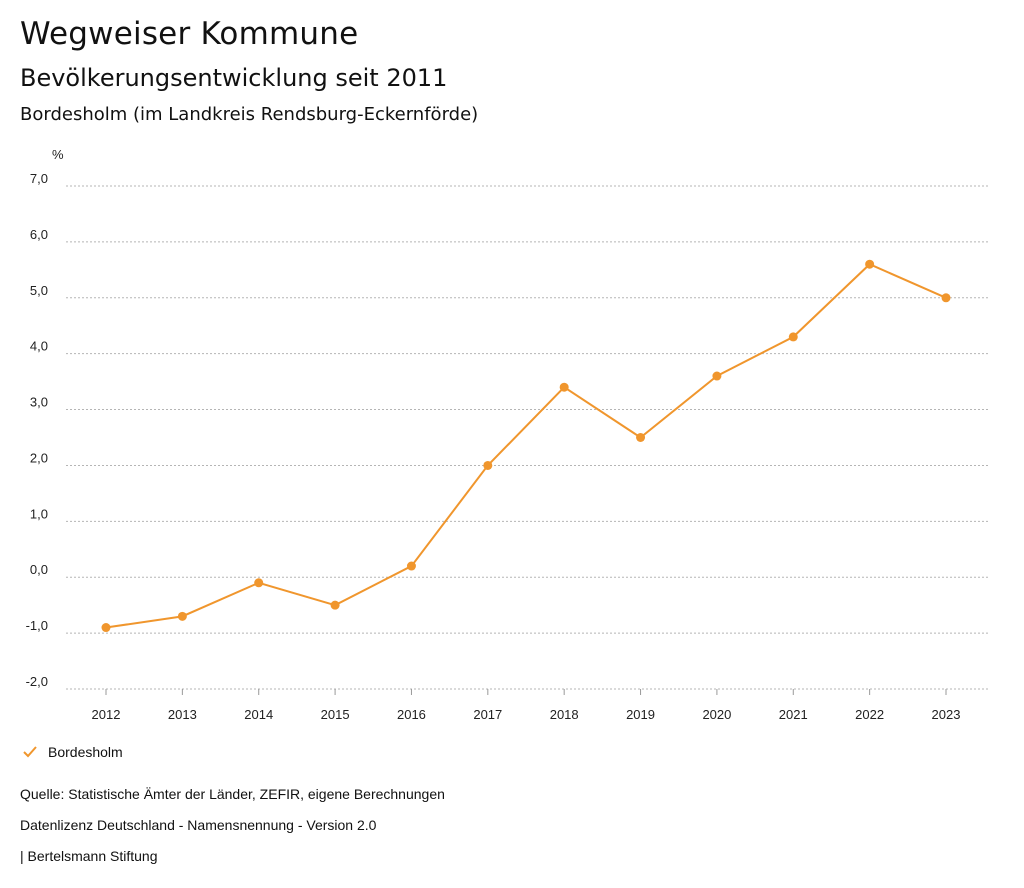 This screenshot has width=1024, height=888. What do you see at coordinates (89, 856) in the screenshot?
I see `credit-note: | Bertelsmann Stiftung` at bounding box center [89, 856].